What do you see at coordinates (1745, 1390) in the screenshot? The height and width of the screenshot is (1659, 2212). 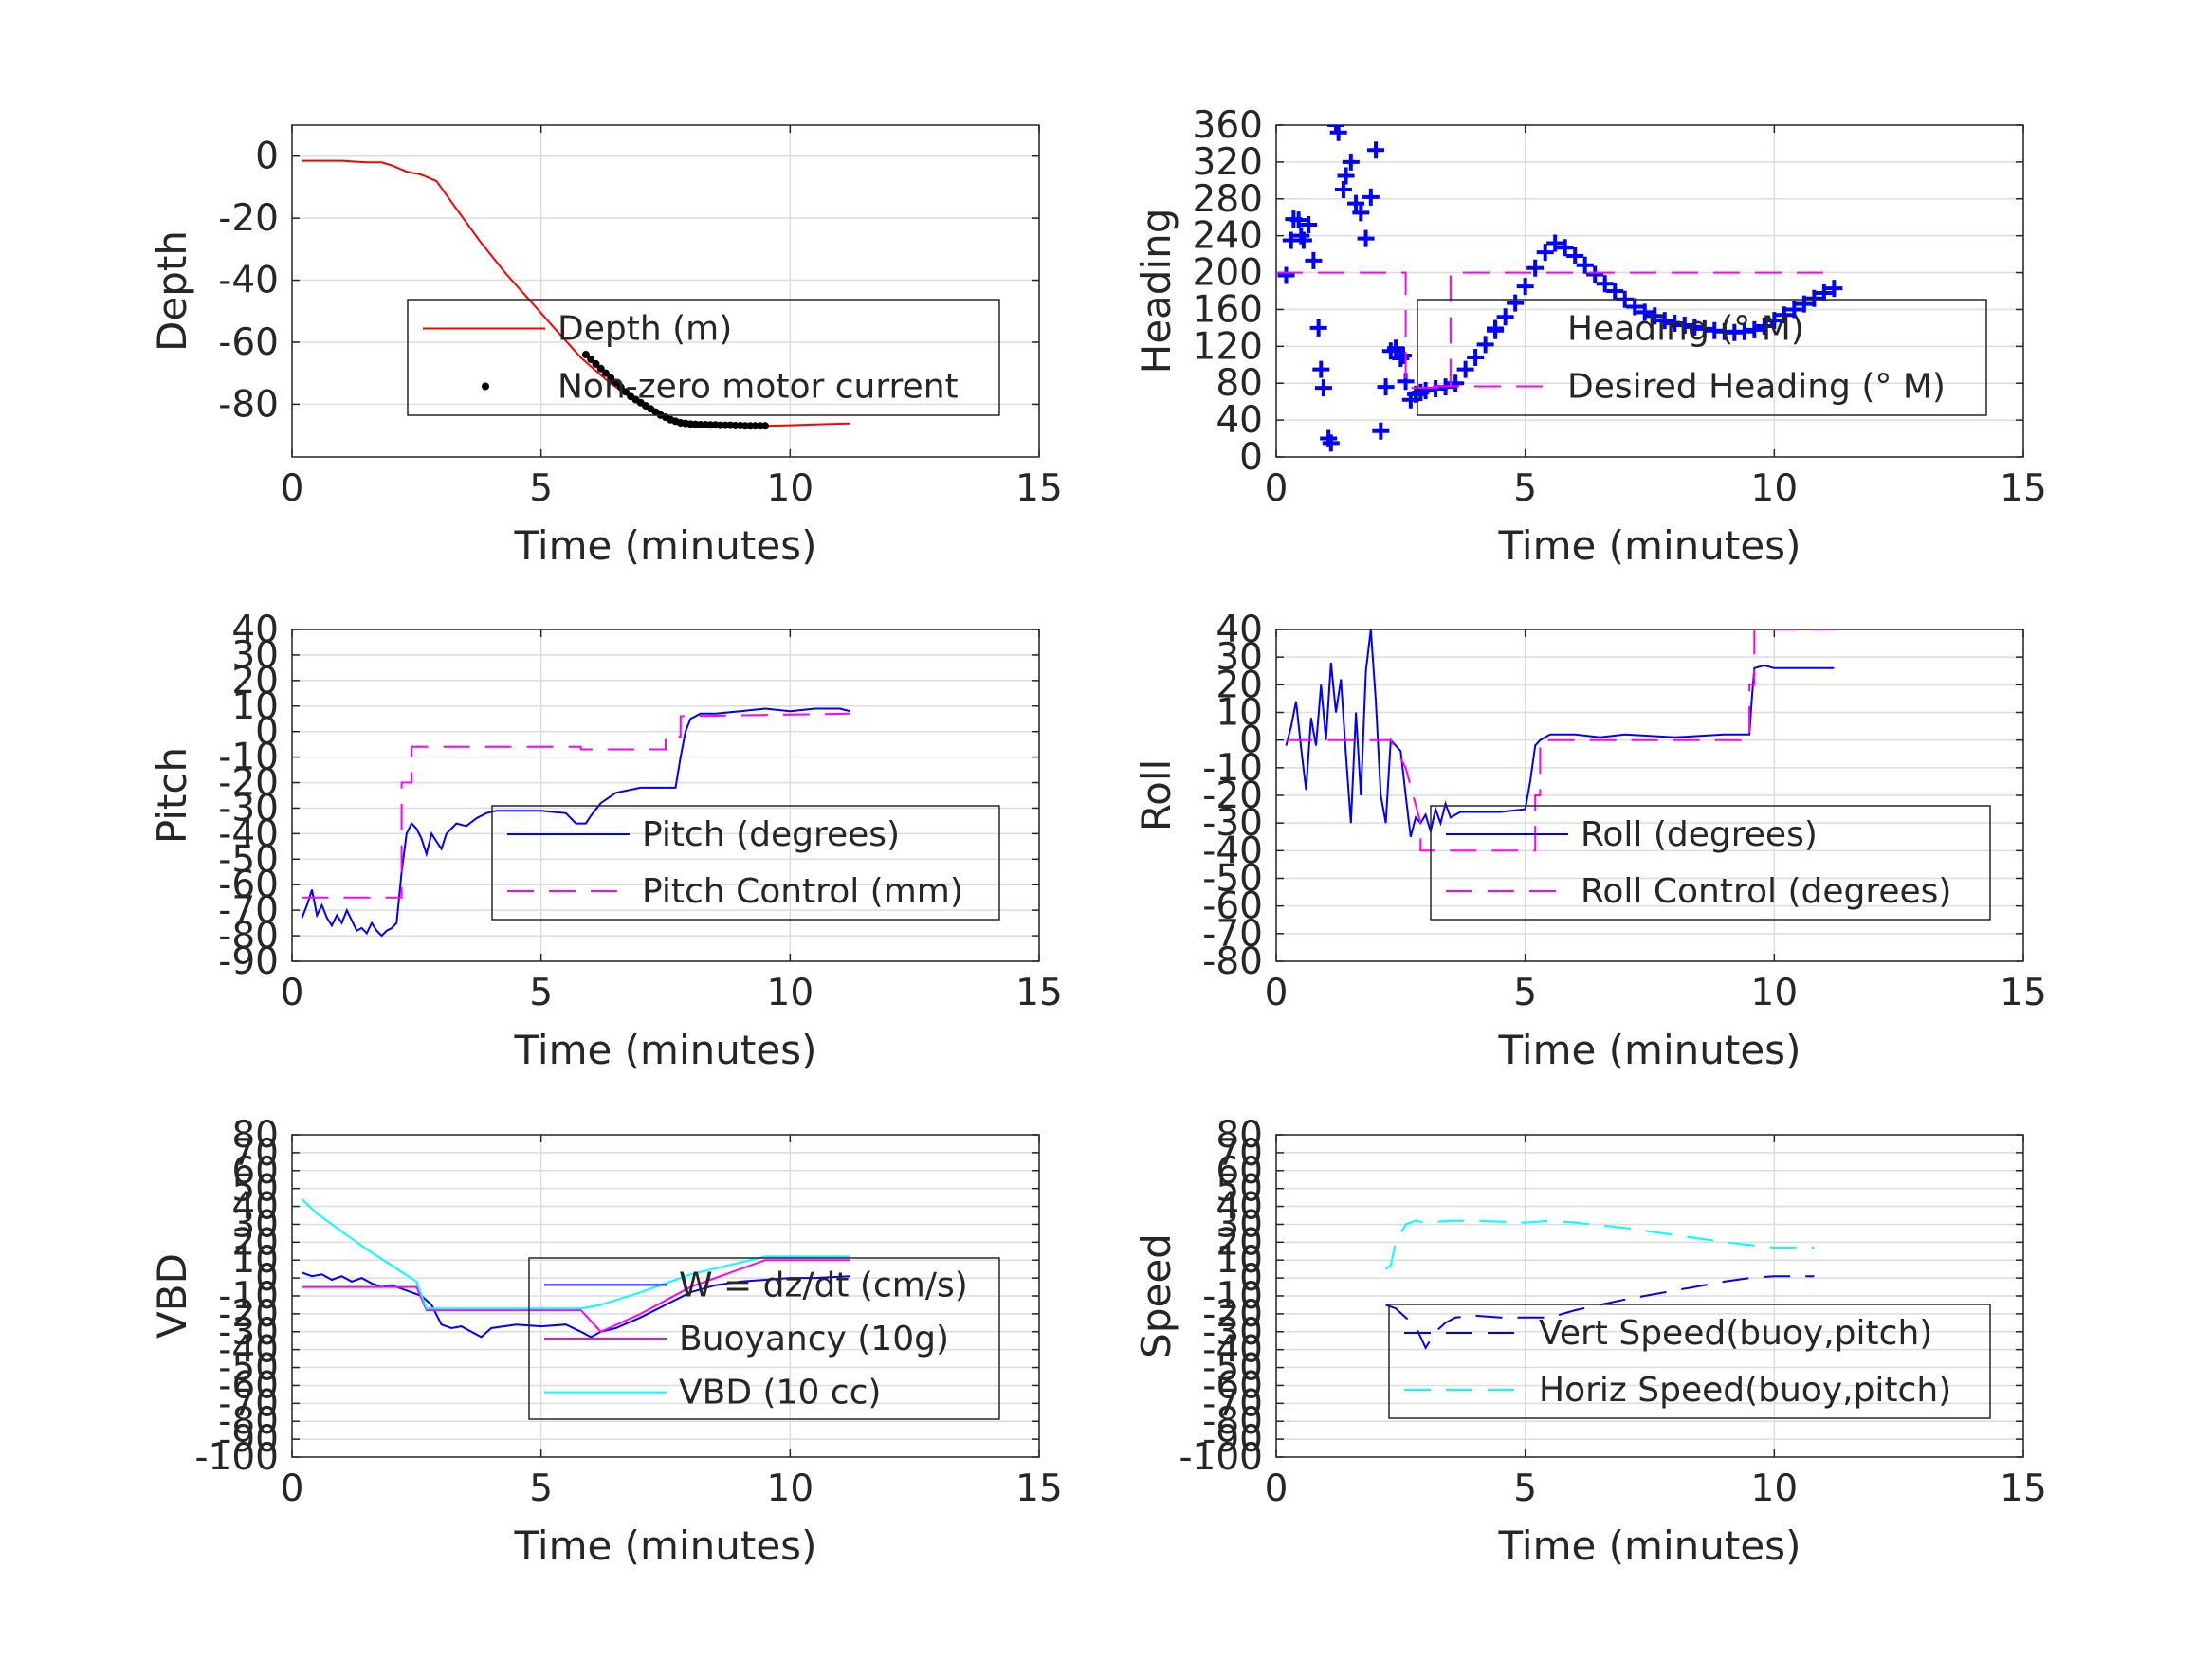 I see `legend-horiz-speed-buoy-pitch-label: Horiz Speed(buoy,pitch)` at bounding box center [1745, 1390].